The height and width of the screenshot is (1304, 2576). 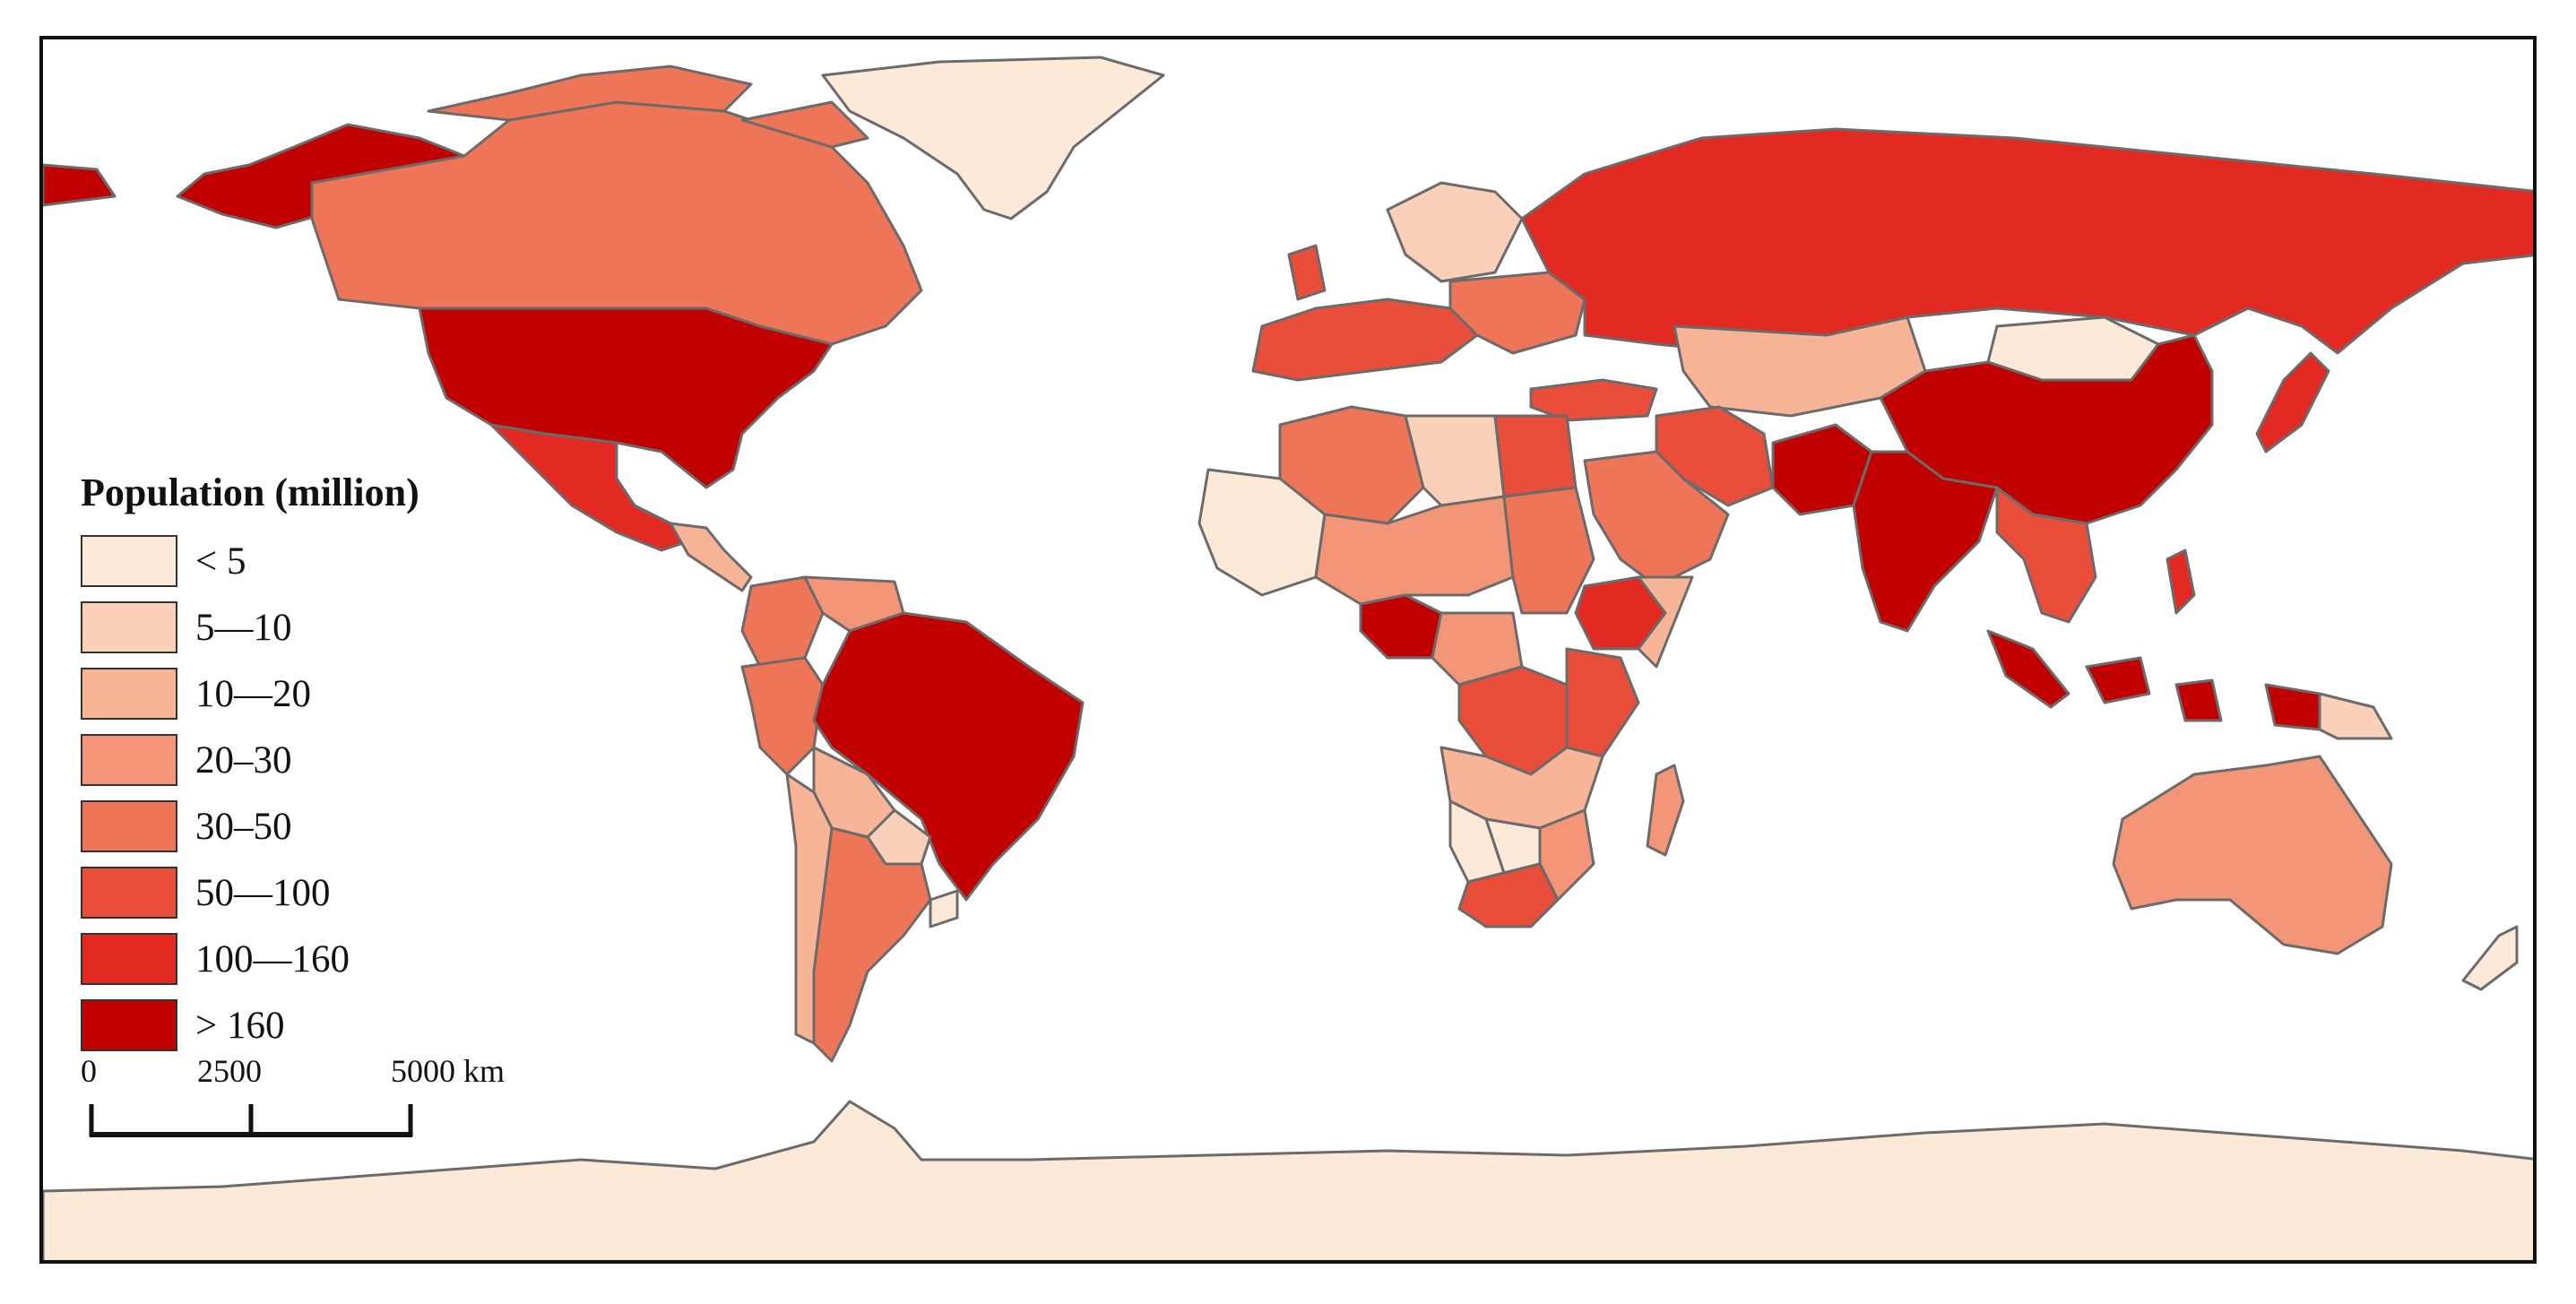 What do you see at coordinates (332, 561) in the screenshot?
I see `legend-item-lt5: < 5` at bounding box center [332, 561].